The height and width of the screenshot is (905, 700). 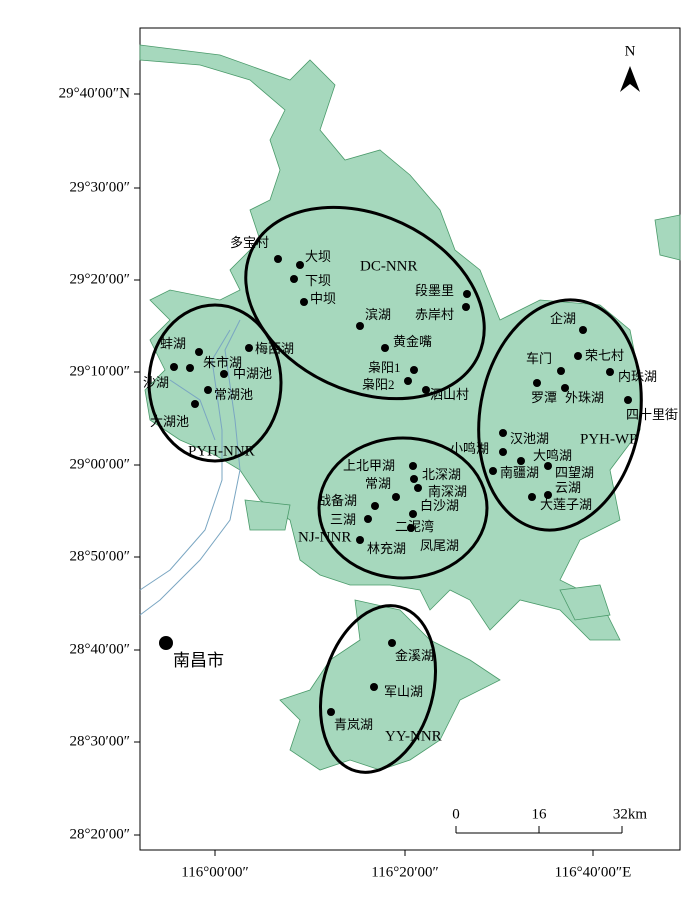 What do you see at coordinates (552, 455) in the screenshot?
I see `site-label: 大鸣湖` at bounding box center [552, 455].